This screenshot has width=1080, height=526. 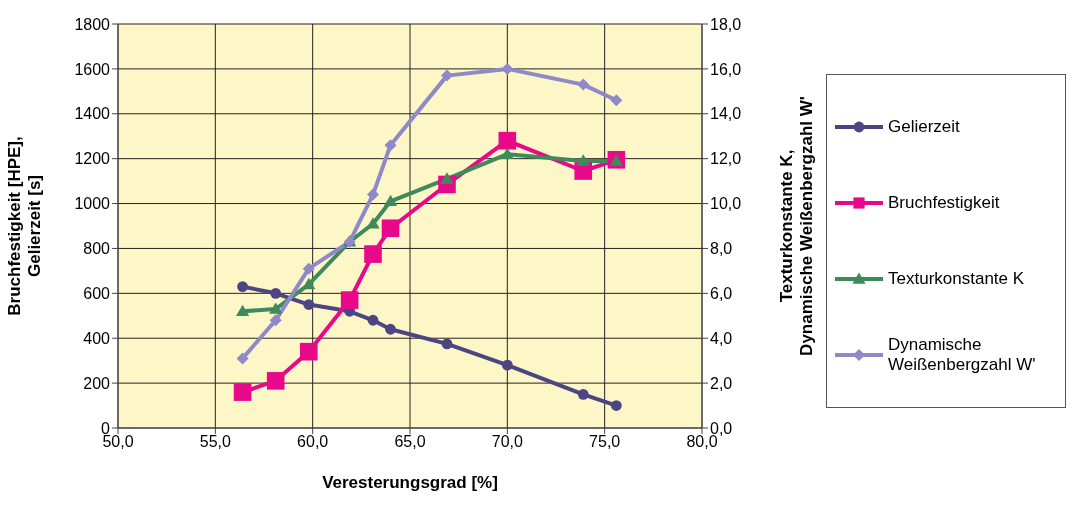 What do you see at coordinates (92, 114) in the screenshot?
I see `y-tick-label: 1400` at bounding box center [92, 114].